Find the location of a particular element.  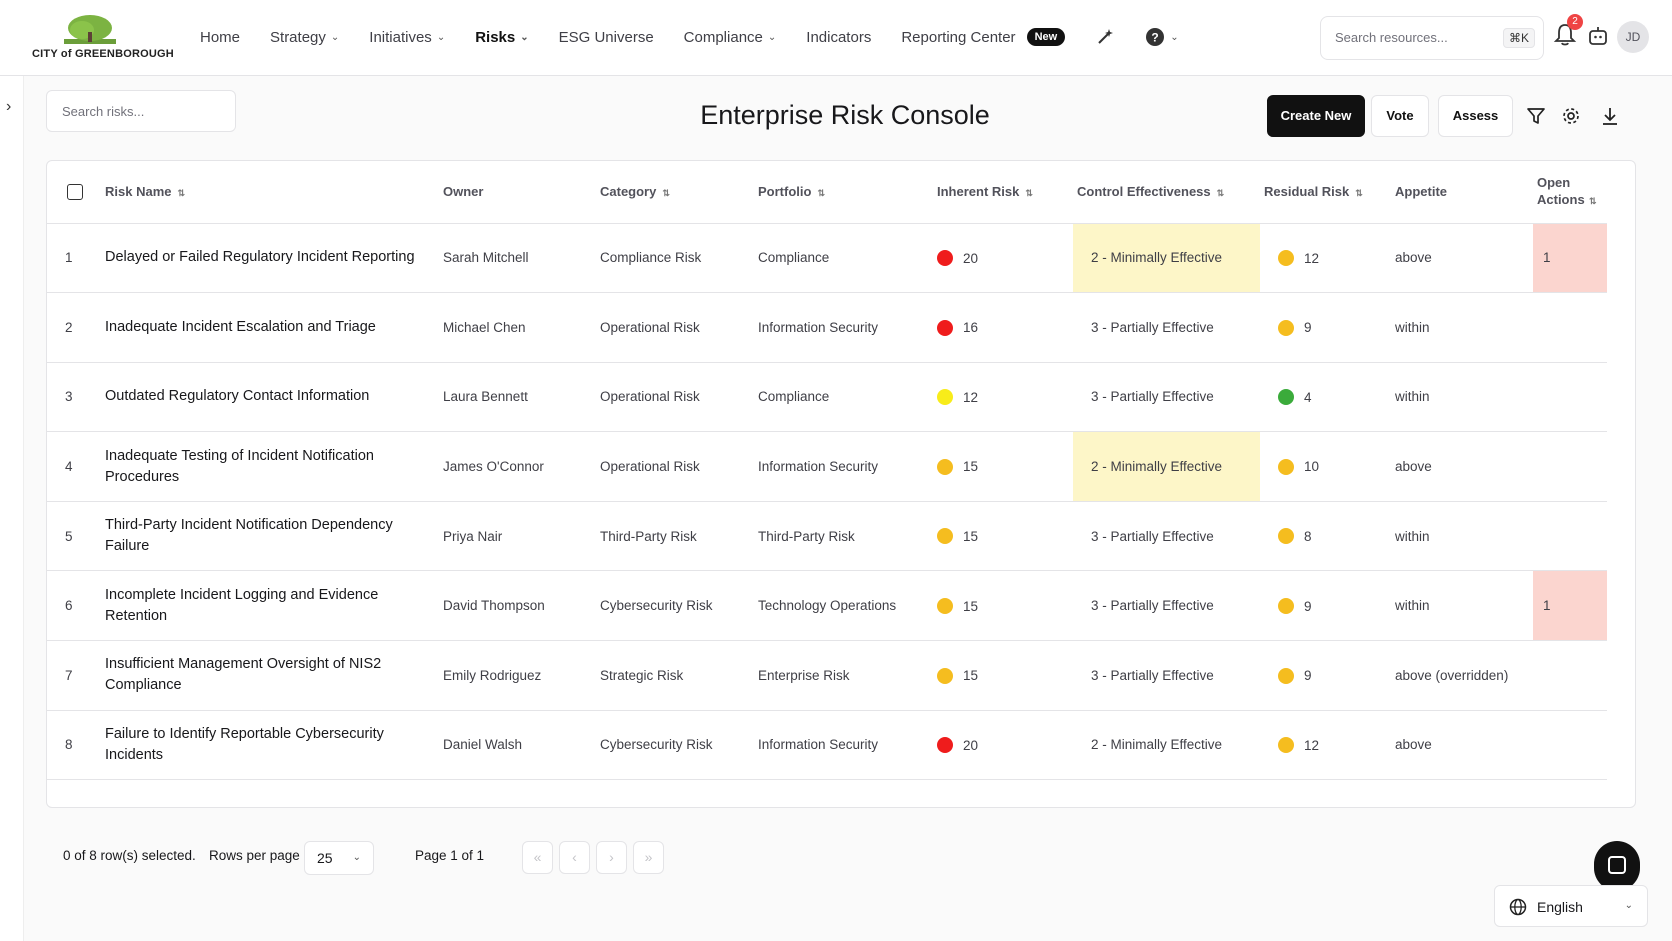

nav-risks: Risks ⌄ is located at coordinates (501, 37).